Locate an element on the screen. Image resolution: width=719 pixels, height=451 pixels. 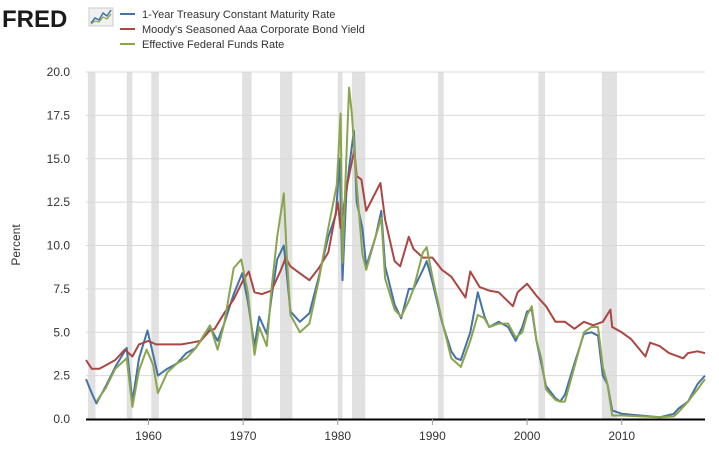
y-tick-label: 12.5 is located at coordinates (59, 202).